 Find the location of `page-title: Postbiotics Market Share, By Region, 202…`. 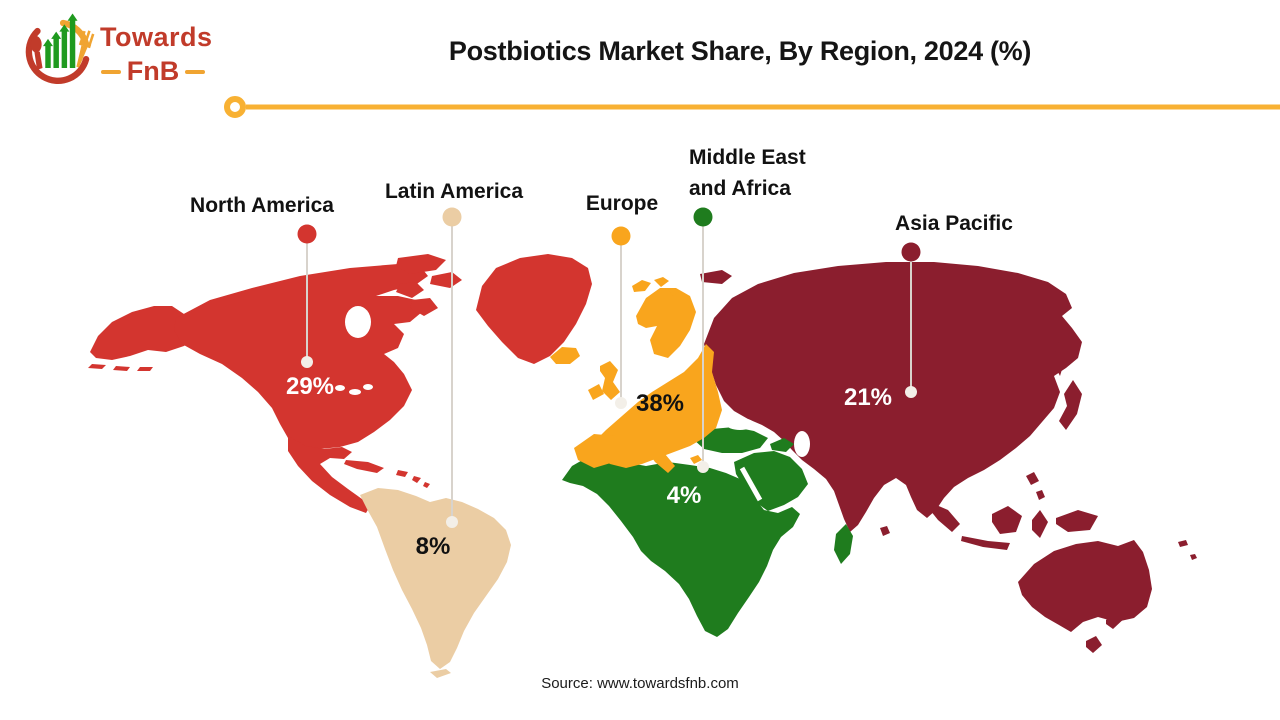

page-title: Postbiotics Market Share, By Region, 202… is located at coordinates (740, 51).